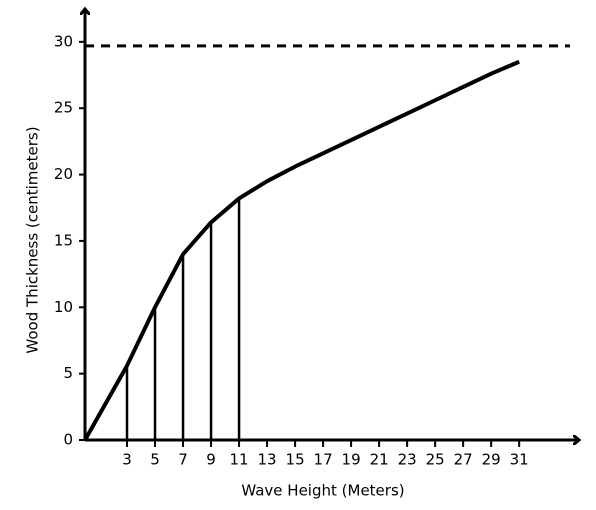 This screenshot has width=596, height=510. What do you see at coordinates (351, 460) in the screenshot?
I see `x-tick-label: 19` at bounding box center [351, 460].